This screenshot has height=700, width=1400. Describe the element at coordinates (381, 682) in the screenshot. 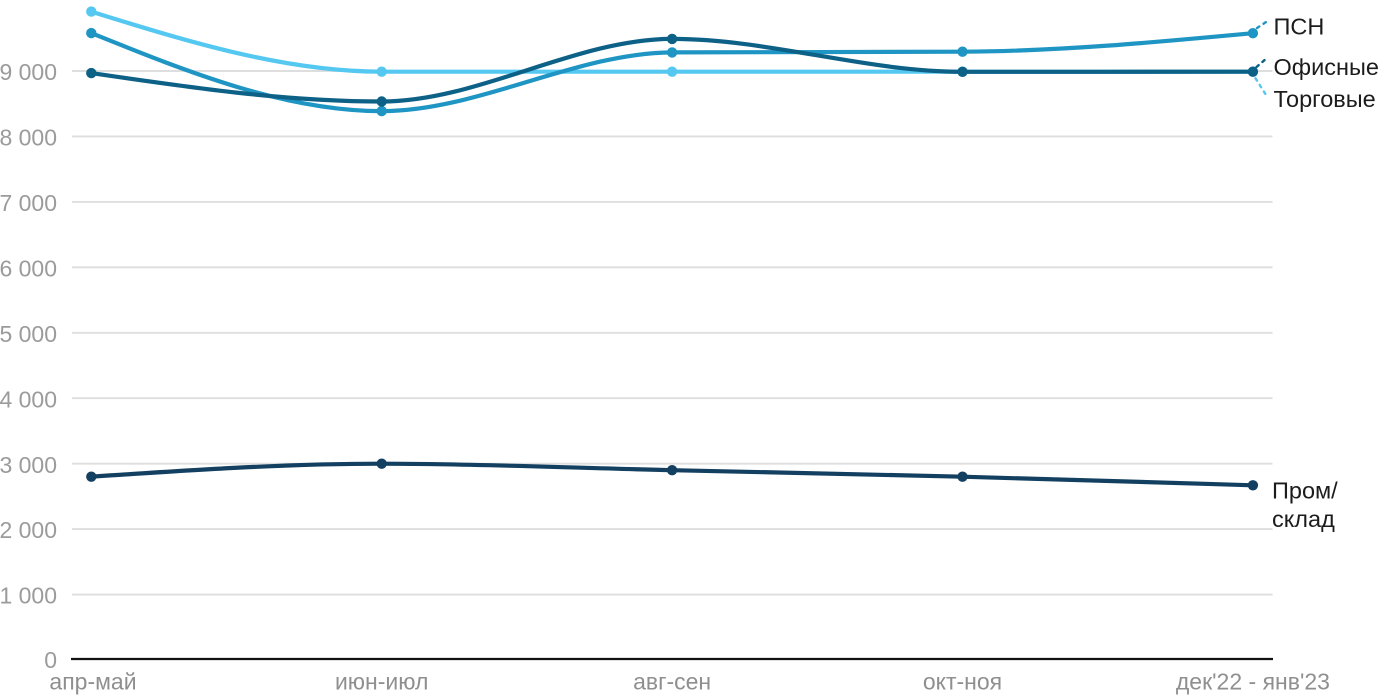

I see `svg-text: июн-июл` at that location.